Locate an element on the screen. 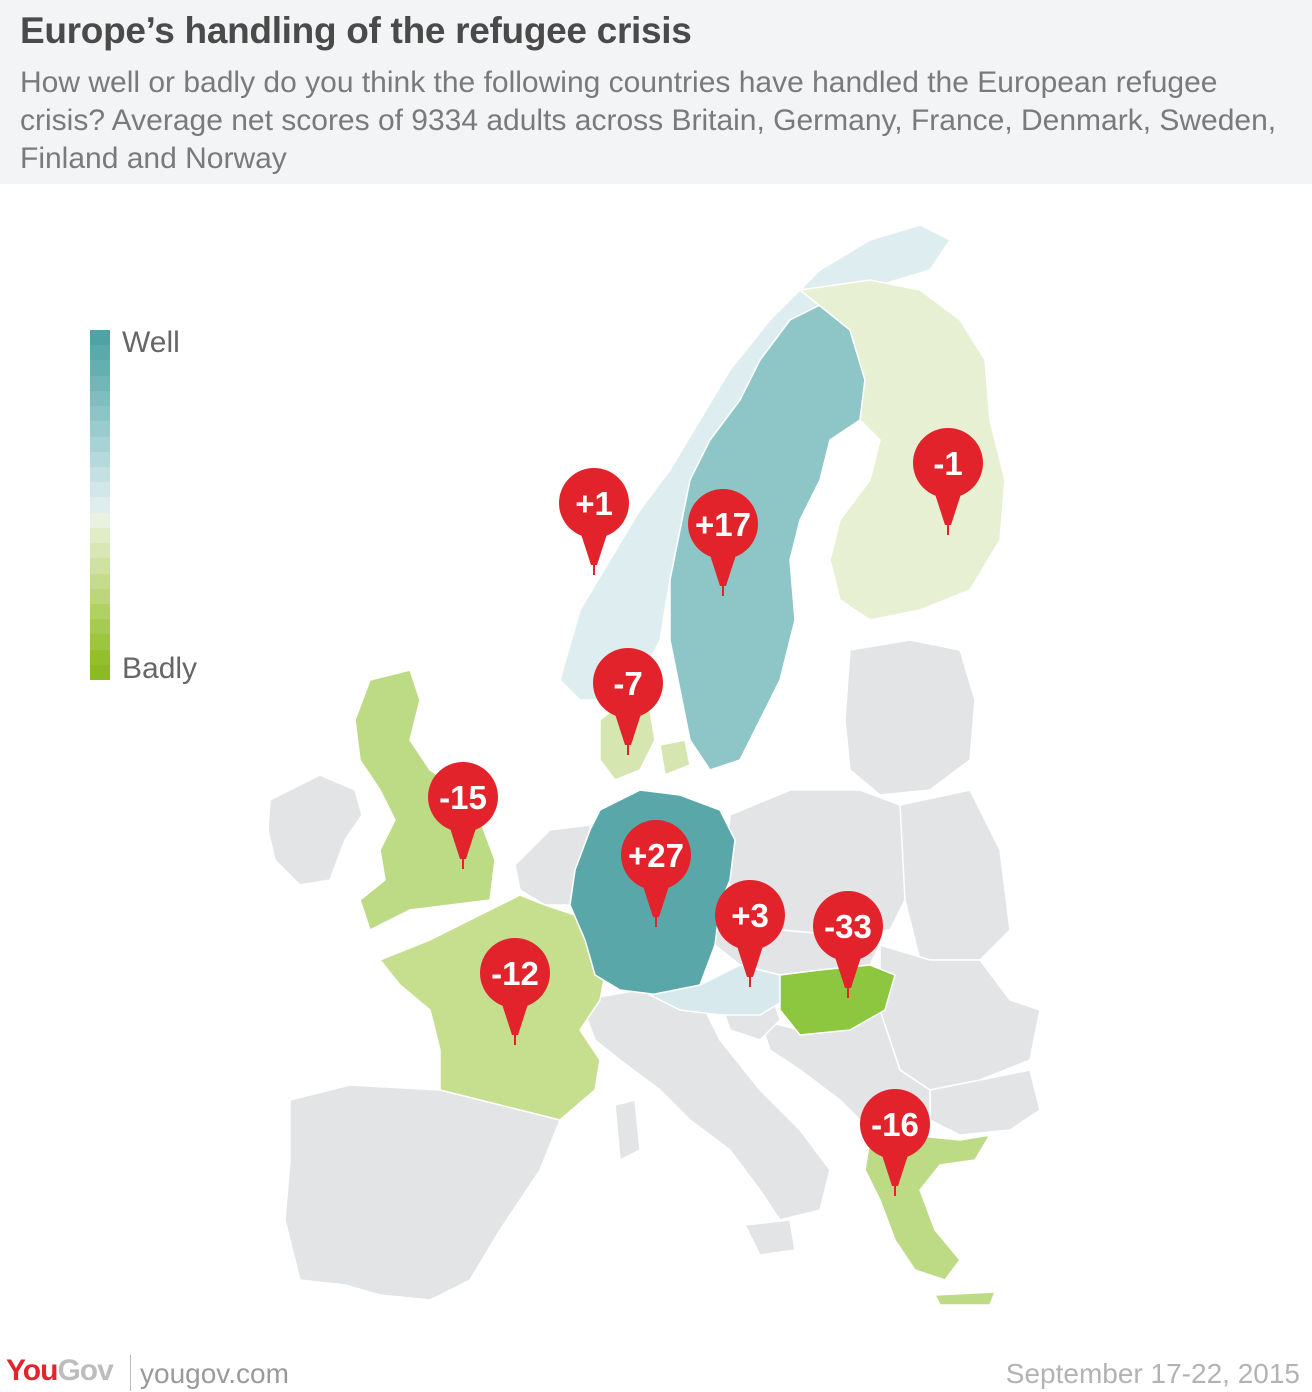 The width and height of the screenshot is (1312, 1392). marker-finland: -1 is located at coordinates (948, 481).